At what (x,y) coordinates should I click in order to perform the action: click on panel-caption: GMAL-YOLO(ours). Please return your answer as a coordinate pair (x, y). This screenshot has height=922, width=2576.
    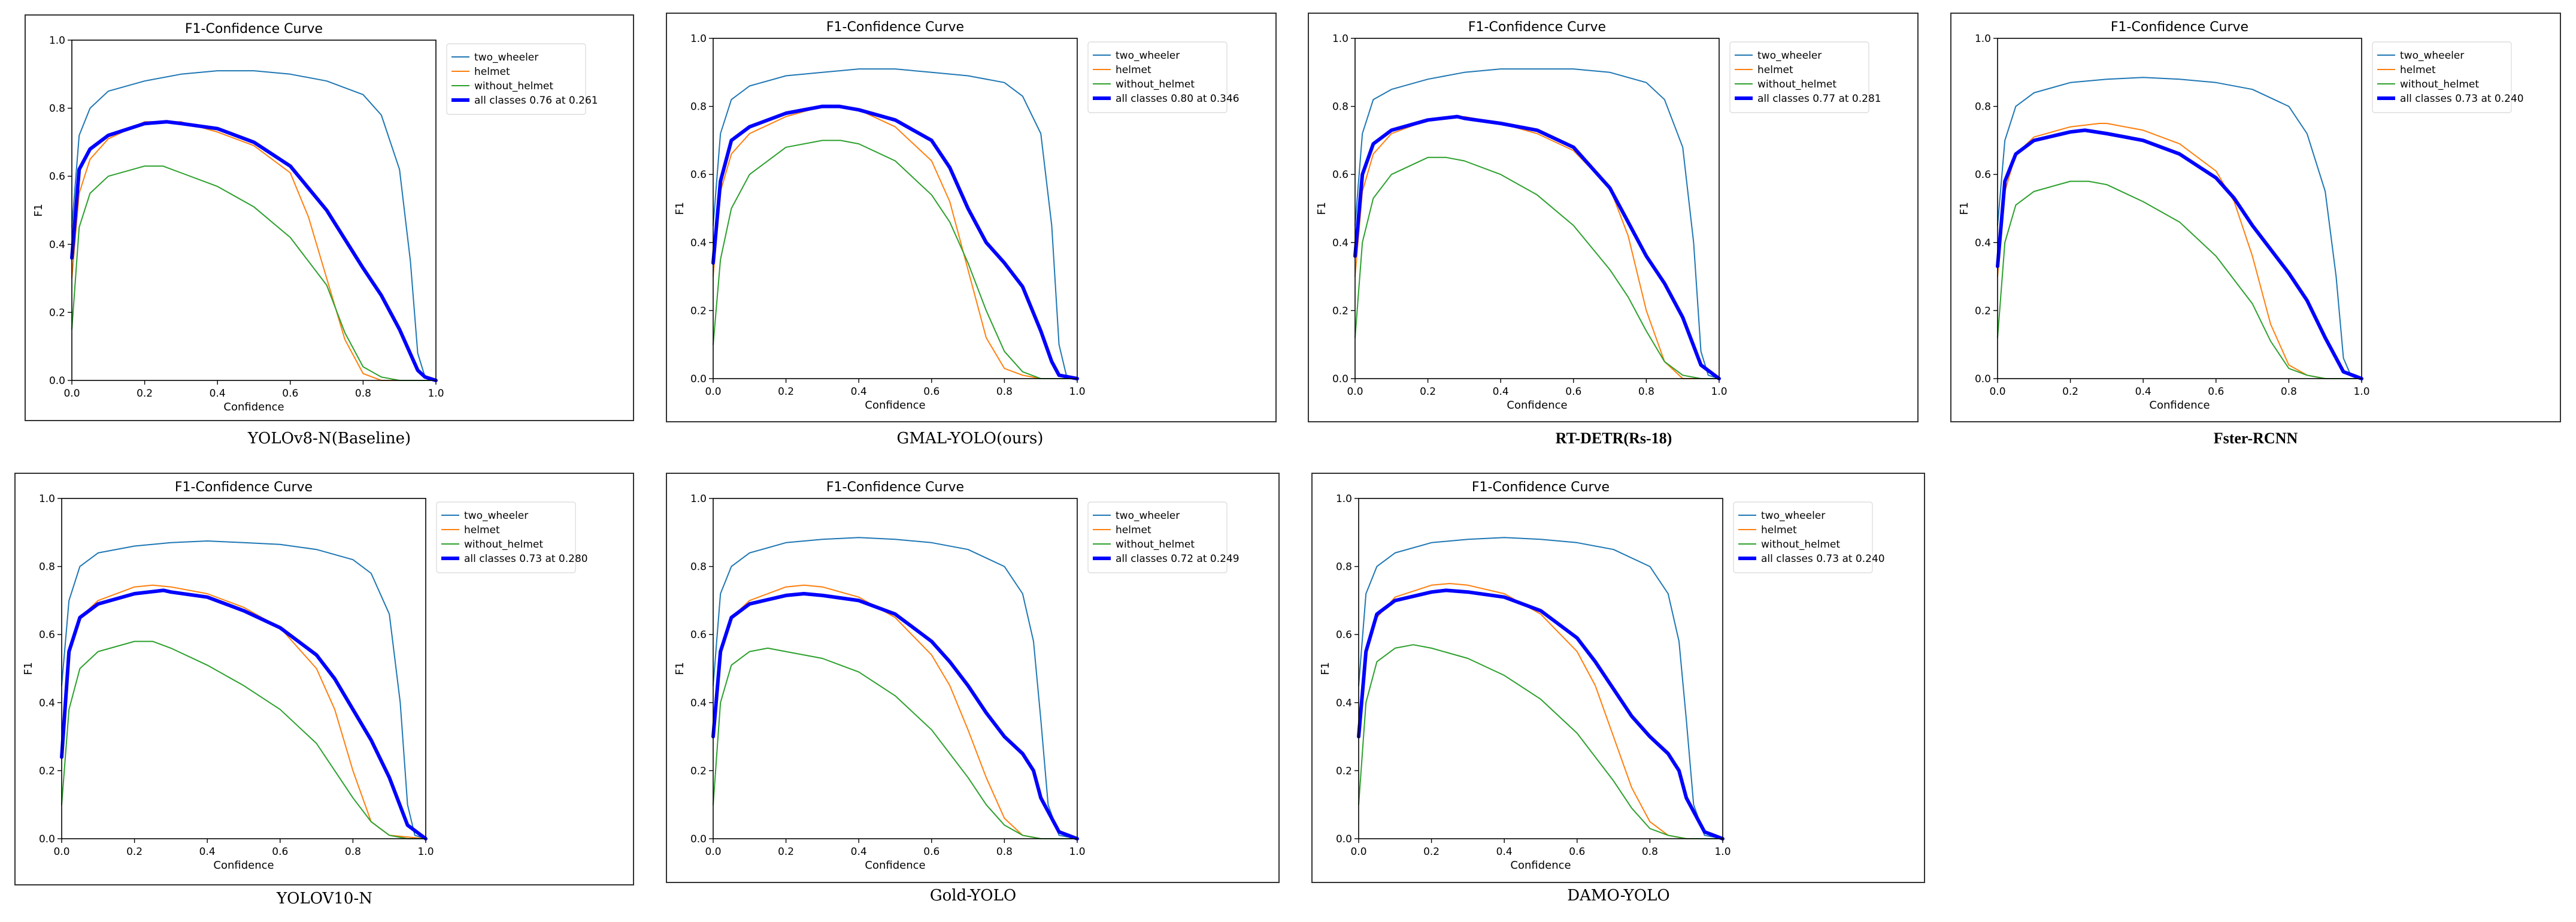
    Looking at the image, I should click on (970, 439).